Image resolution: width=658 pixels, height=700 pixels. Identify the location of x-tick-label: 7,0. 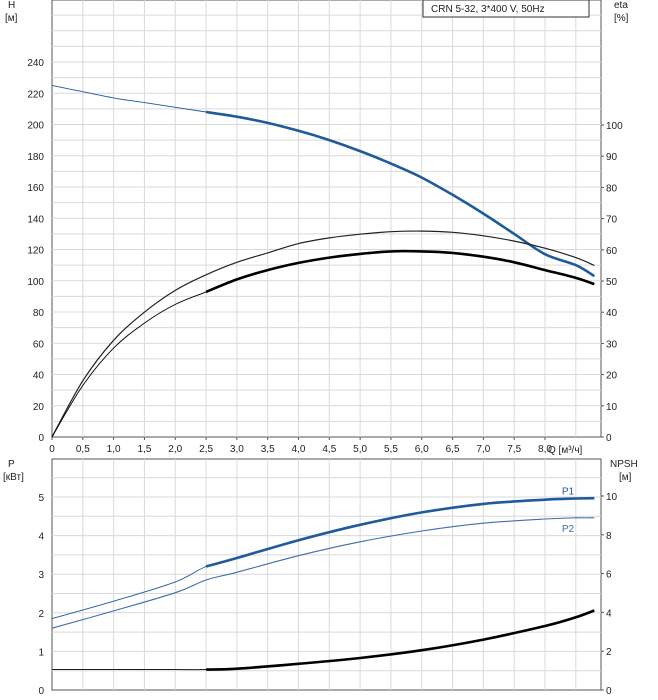
(483, 449).